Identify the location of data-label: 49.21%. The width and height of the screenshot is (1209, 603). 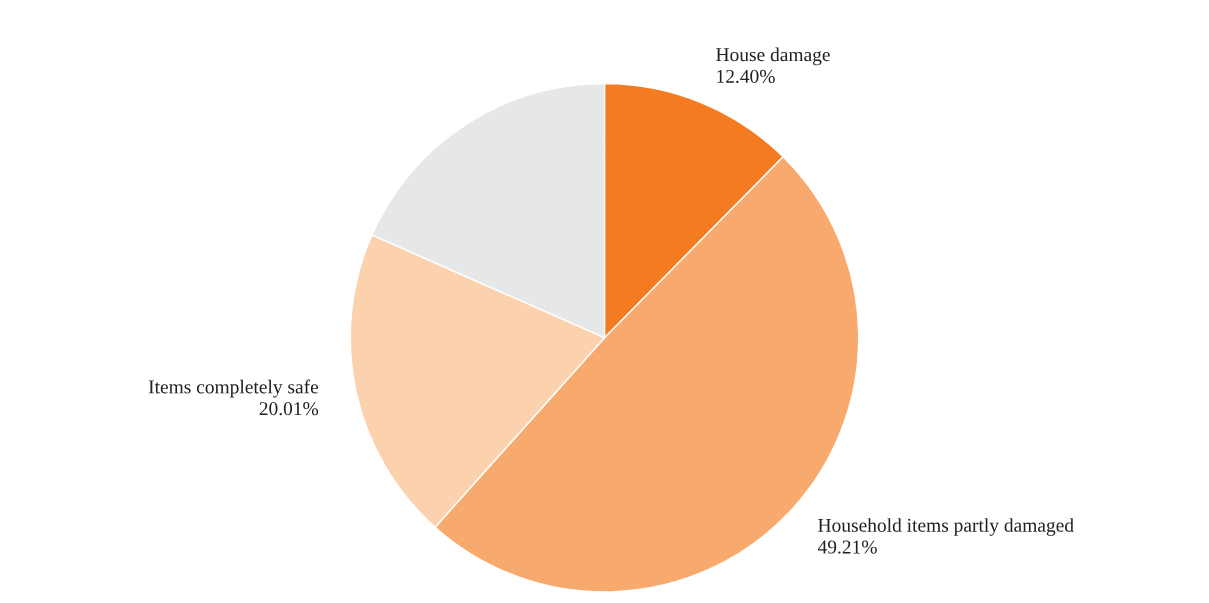
(847, 547).